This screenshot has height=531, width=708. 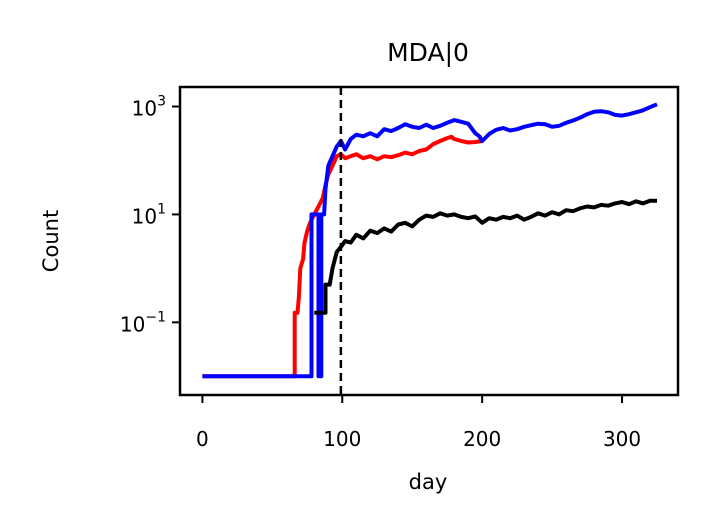 I want to click on y-tick-label: 10⁻¹, so click(x=143, y=322).